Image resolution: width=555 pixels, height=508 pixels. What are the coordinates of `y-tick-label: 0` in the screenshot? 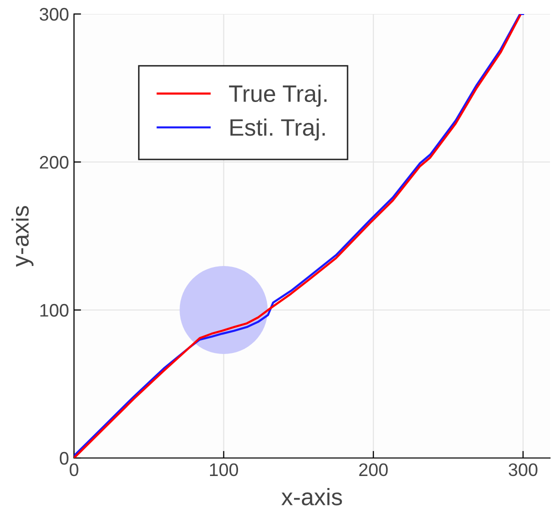 It's located at (64, 458).